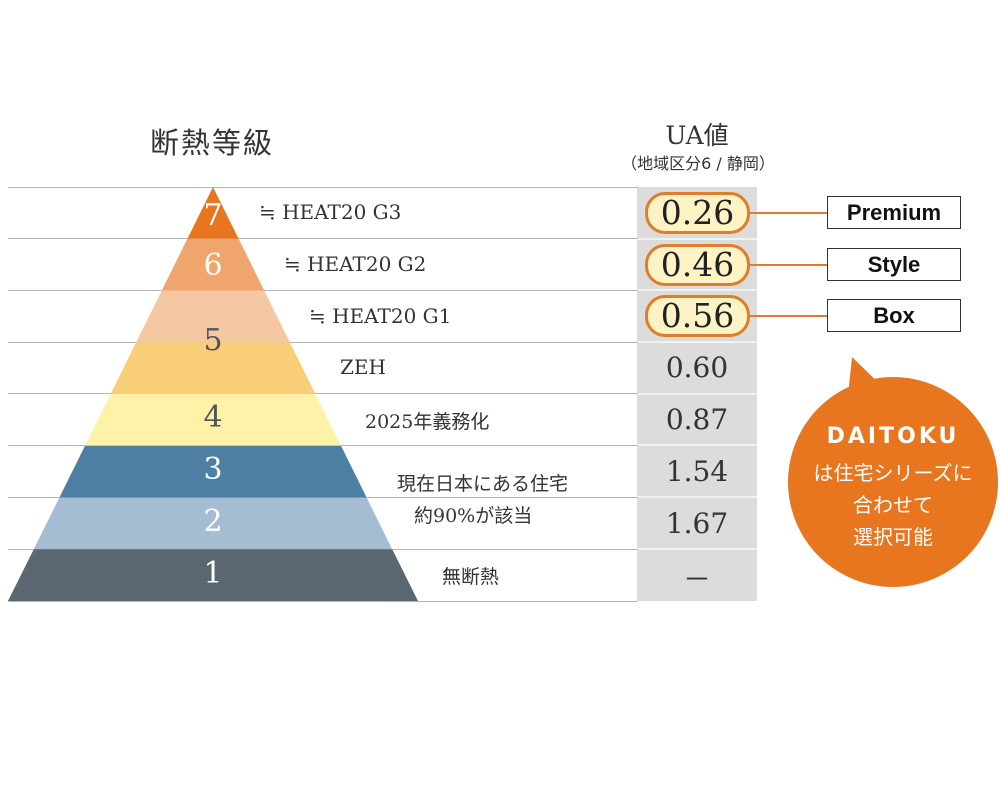 The image size is (1000, 788). I want to click on ua-value-grade4: 0.87, so click(697, 419).